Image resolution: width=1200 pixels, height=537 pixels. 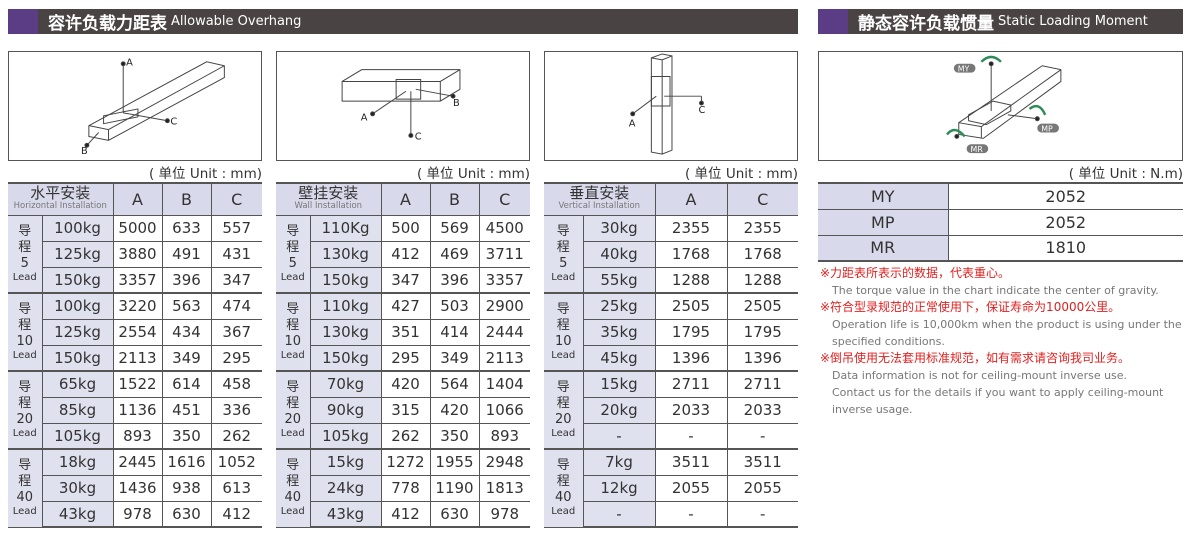 I want to click on title-en: Horizontal Installation, so click(x=60, y=206).